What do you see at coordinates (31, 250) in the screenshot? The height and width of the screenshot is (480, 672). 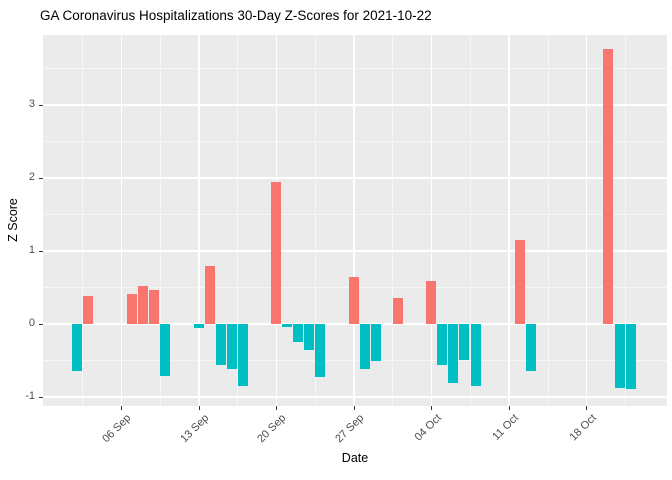 I see `y-tick-label: 1` at bounding box center [31, 250].